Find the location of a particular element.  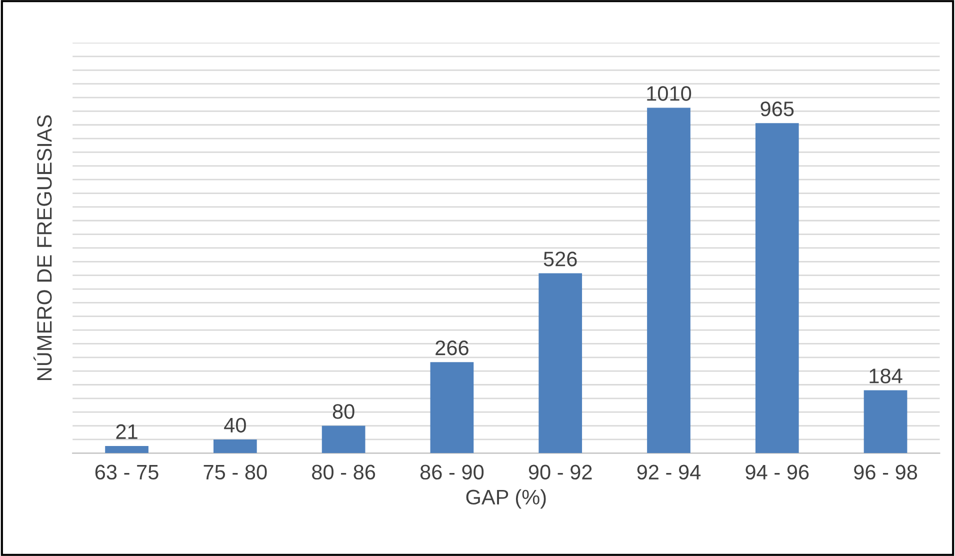

data-label: 40 is located at coordinates (235, 425).